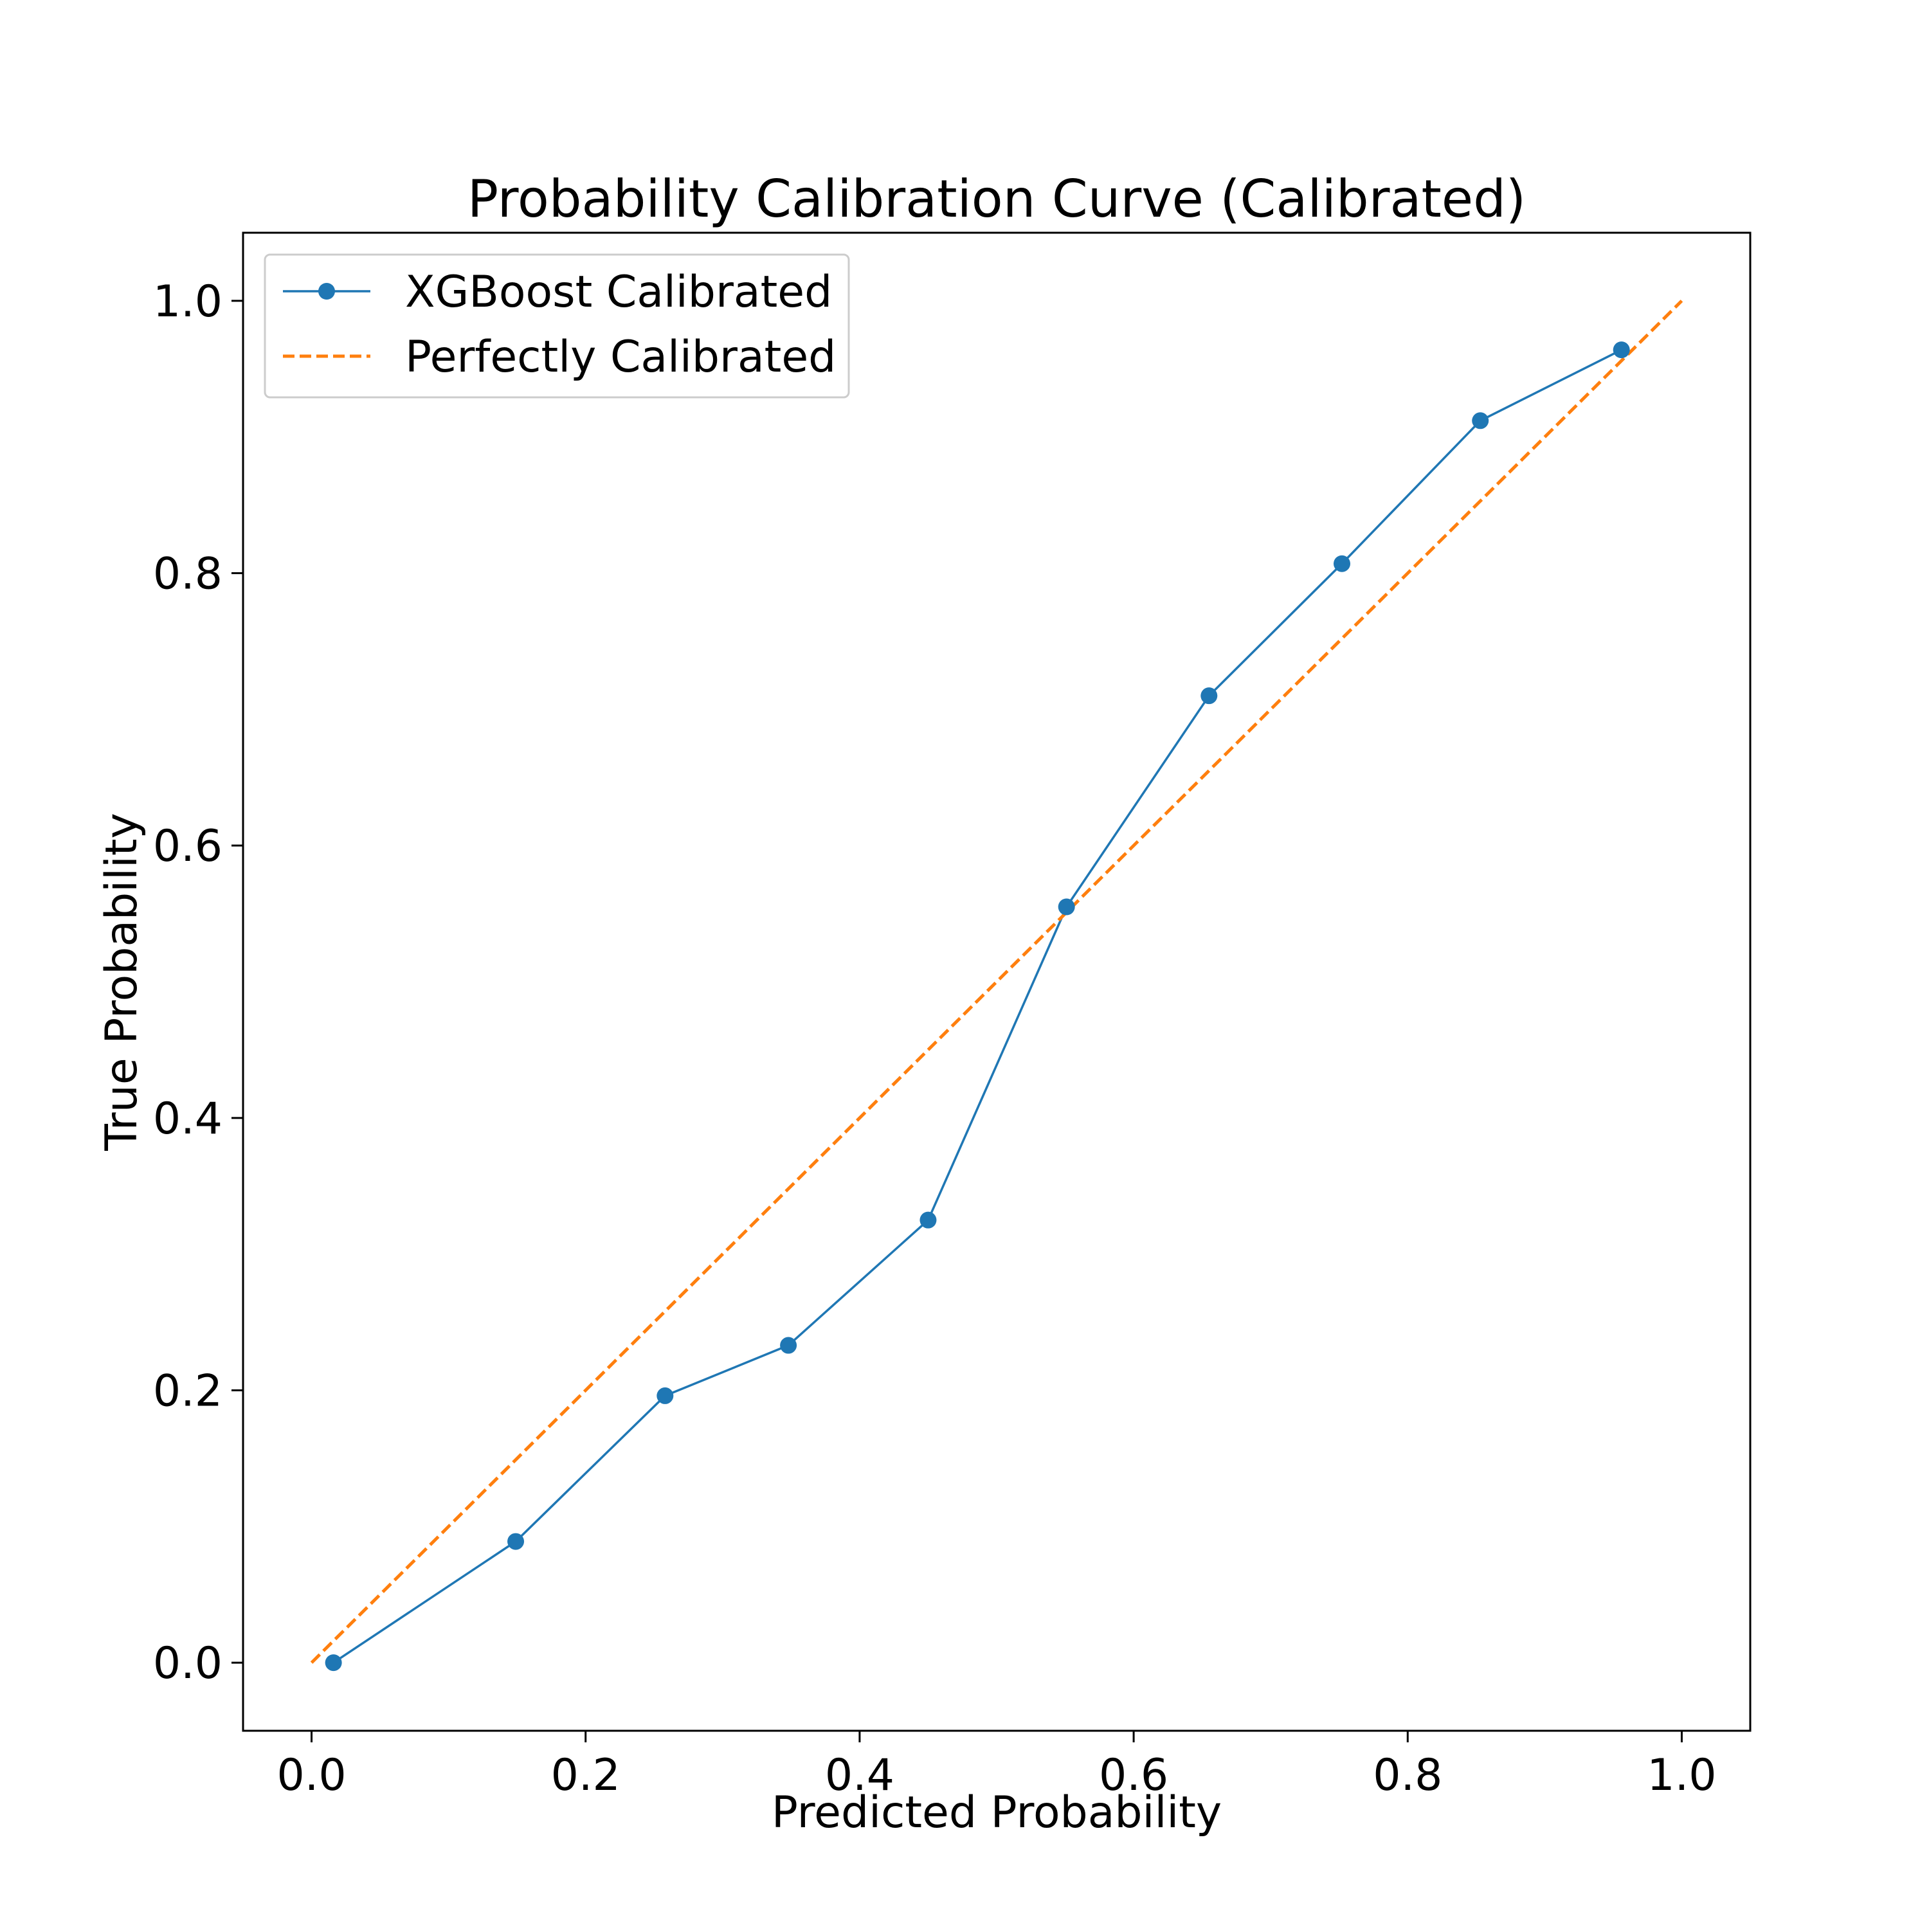 The width and height of the screenshot is (1929, 1932). Describe the element at coordinates (326, 291) in the screenshot. I see `legend-swatch-marker` at that location.